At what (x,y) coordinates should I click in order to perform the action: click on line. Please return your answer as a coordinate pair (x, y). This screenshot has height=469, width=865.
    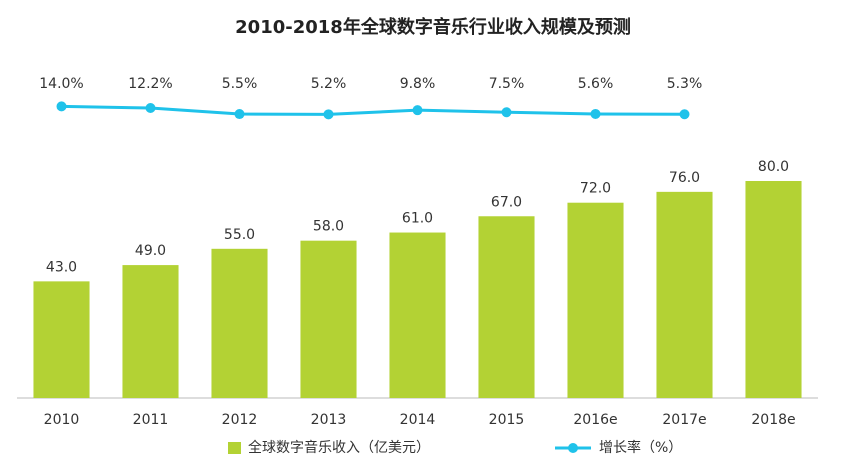
    Looking at the image, I should click on (373, 110).